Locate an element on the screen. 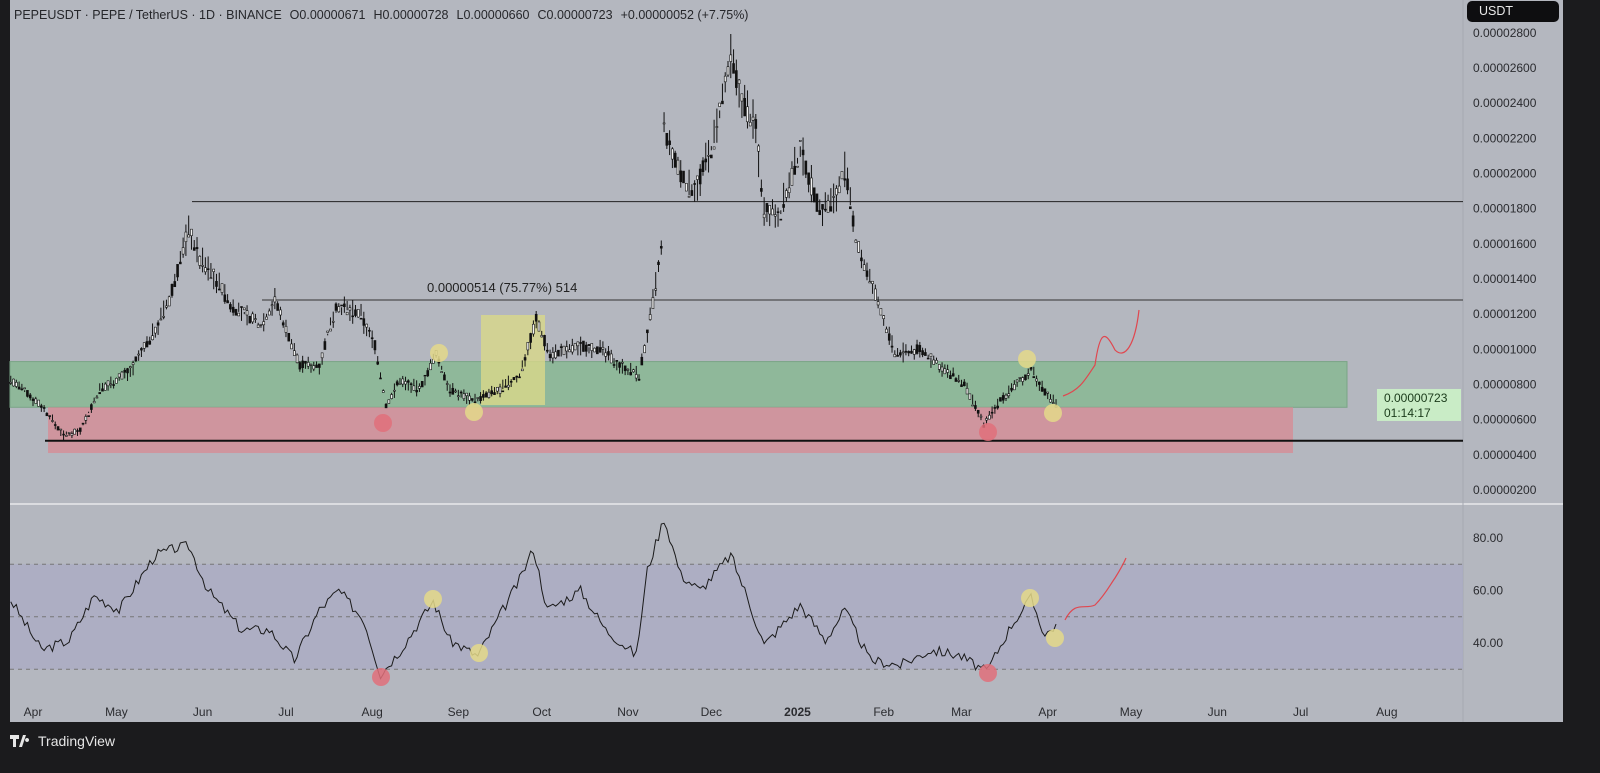  brand-name: TradingView is located at coordinates (77, 741).